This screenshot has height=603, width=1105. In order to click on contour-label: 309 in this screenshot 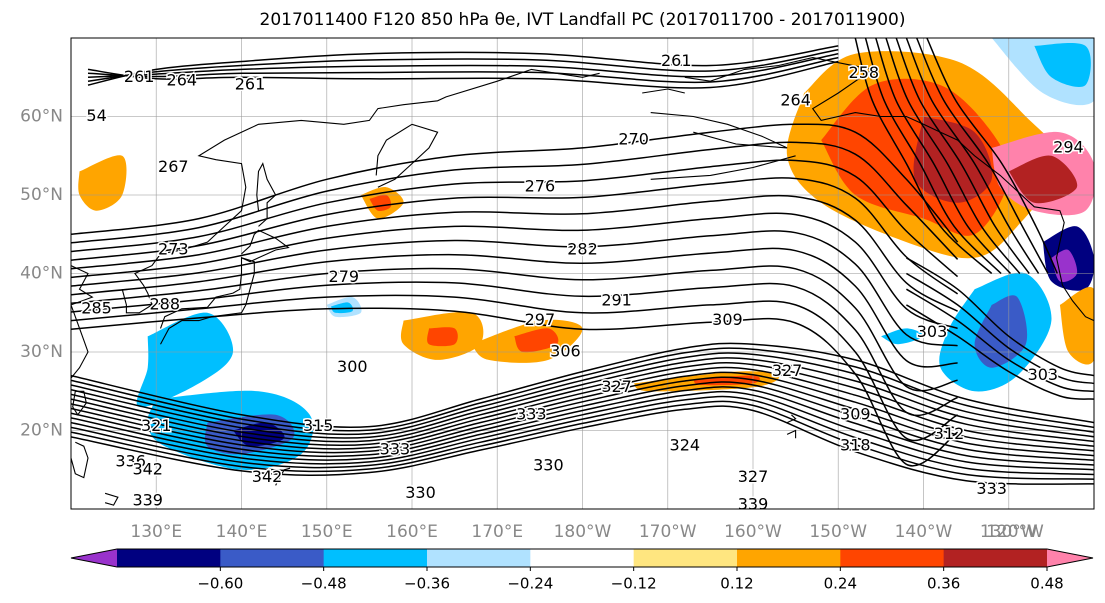, I will do `click(727, 319)`.